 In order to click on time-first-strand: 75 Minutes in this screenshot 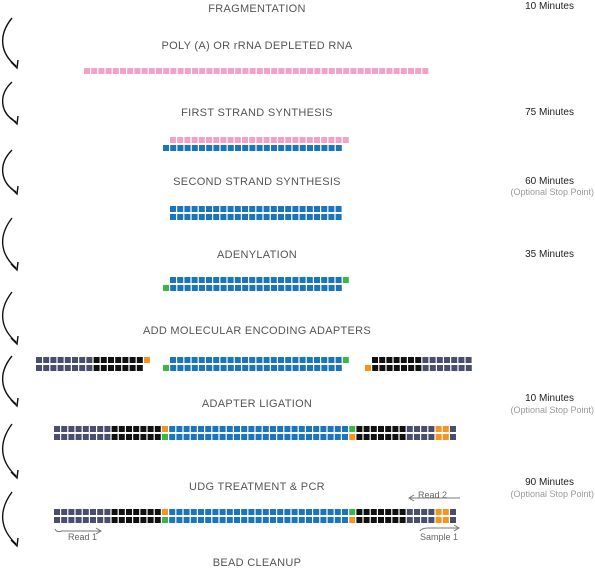, I will do `click(549, 112)`.